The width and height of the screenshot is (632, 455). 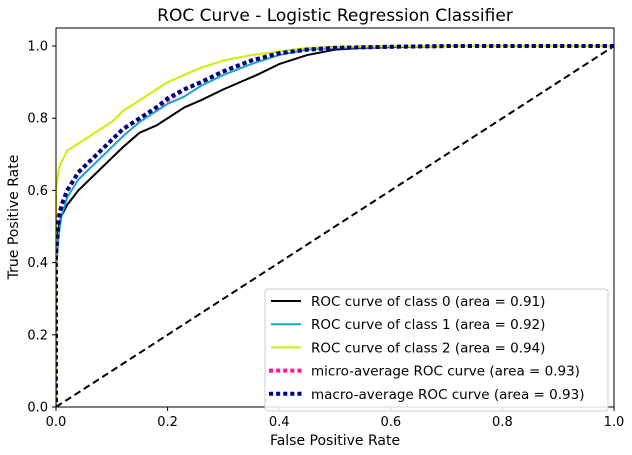 I want to click on legend-box, so click(x=436, y=350).